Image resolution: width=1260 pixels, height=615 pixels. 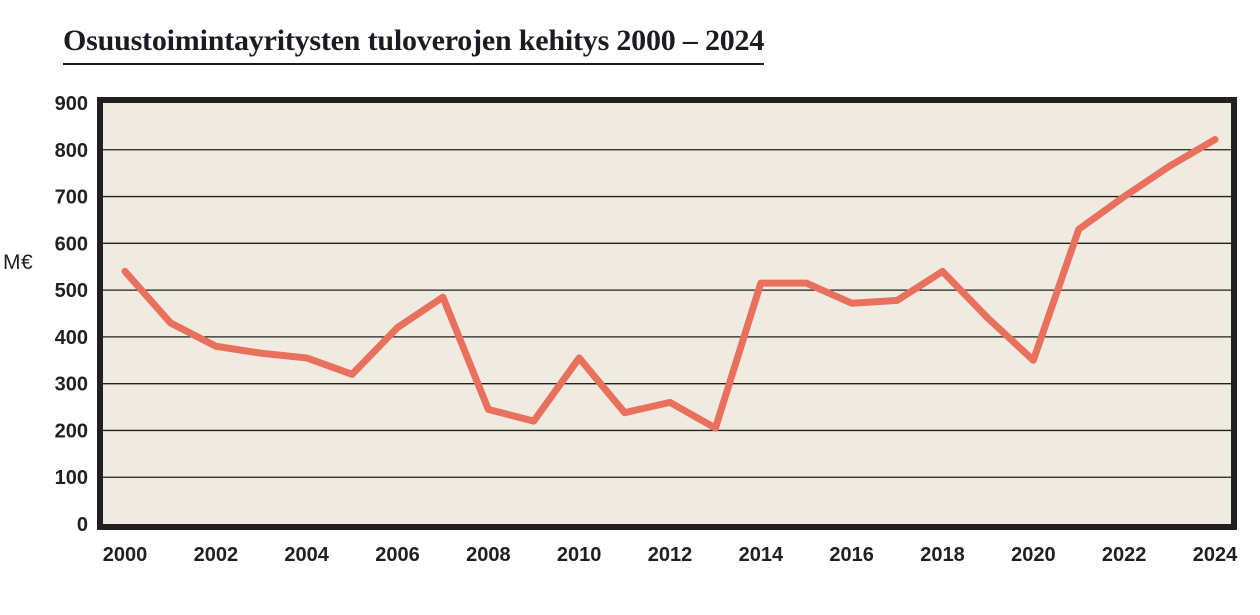 I want to click on x-tick-label: 2020, so click(x=1033, y=555).